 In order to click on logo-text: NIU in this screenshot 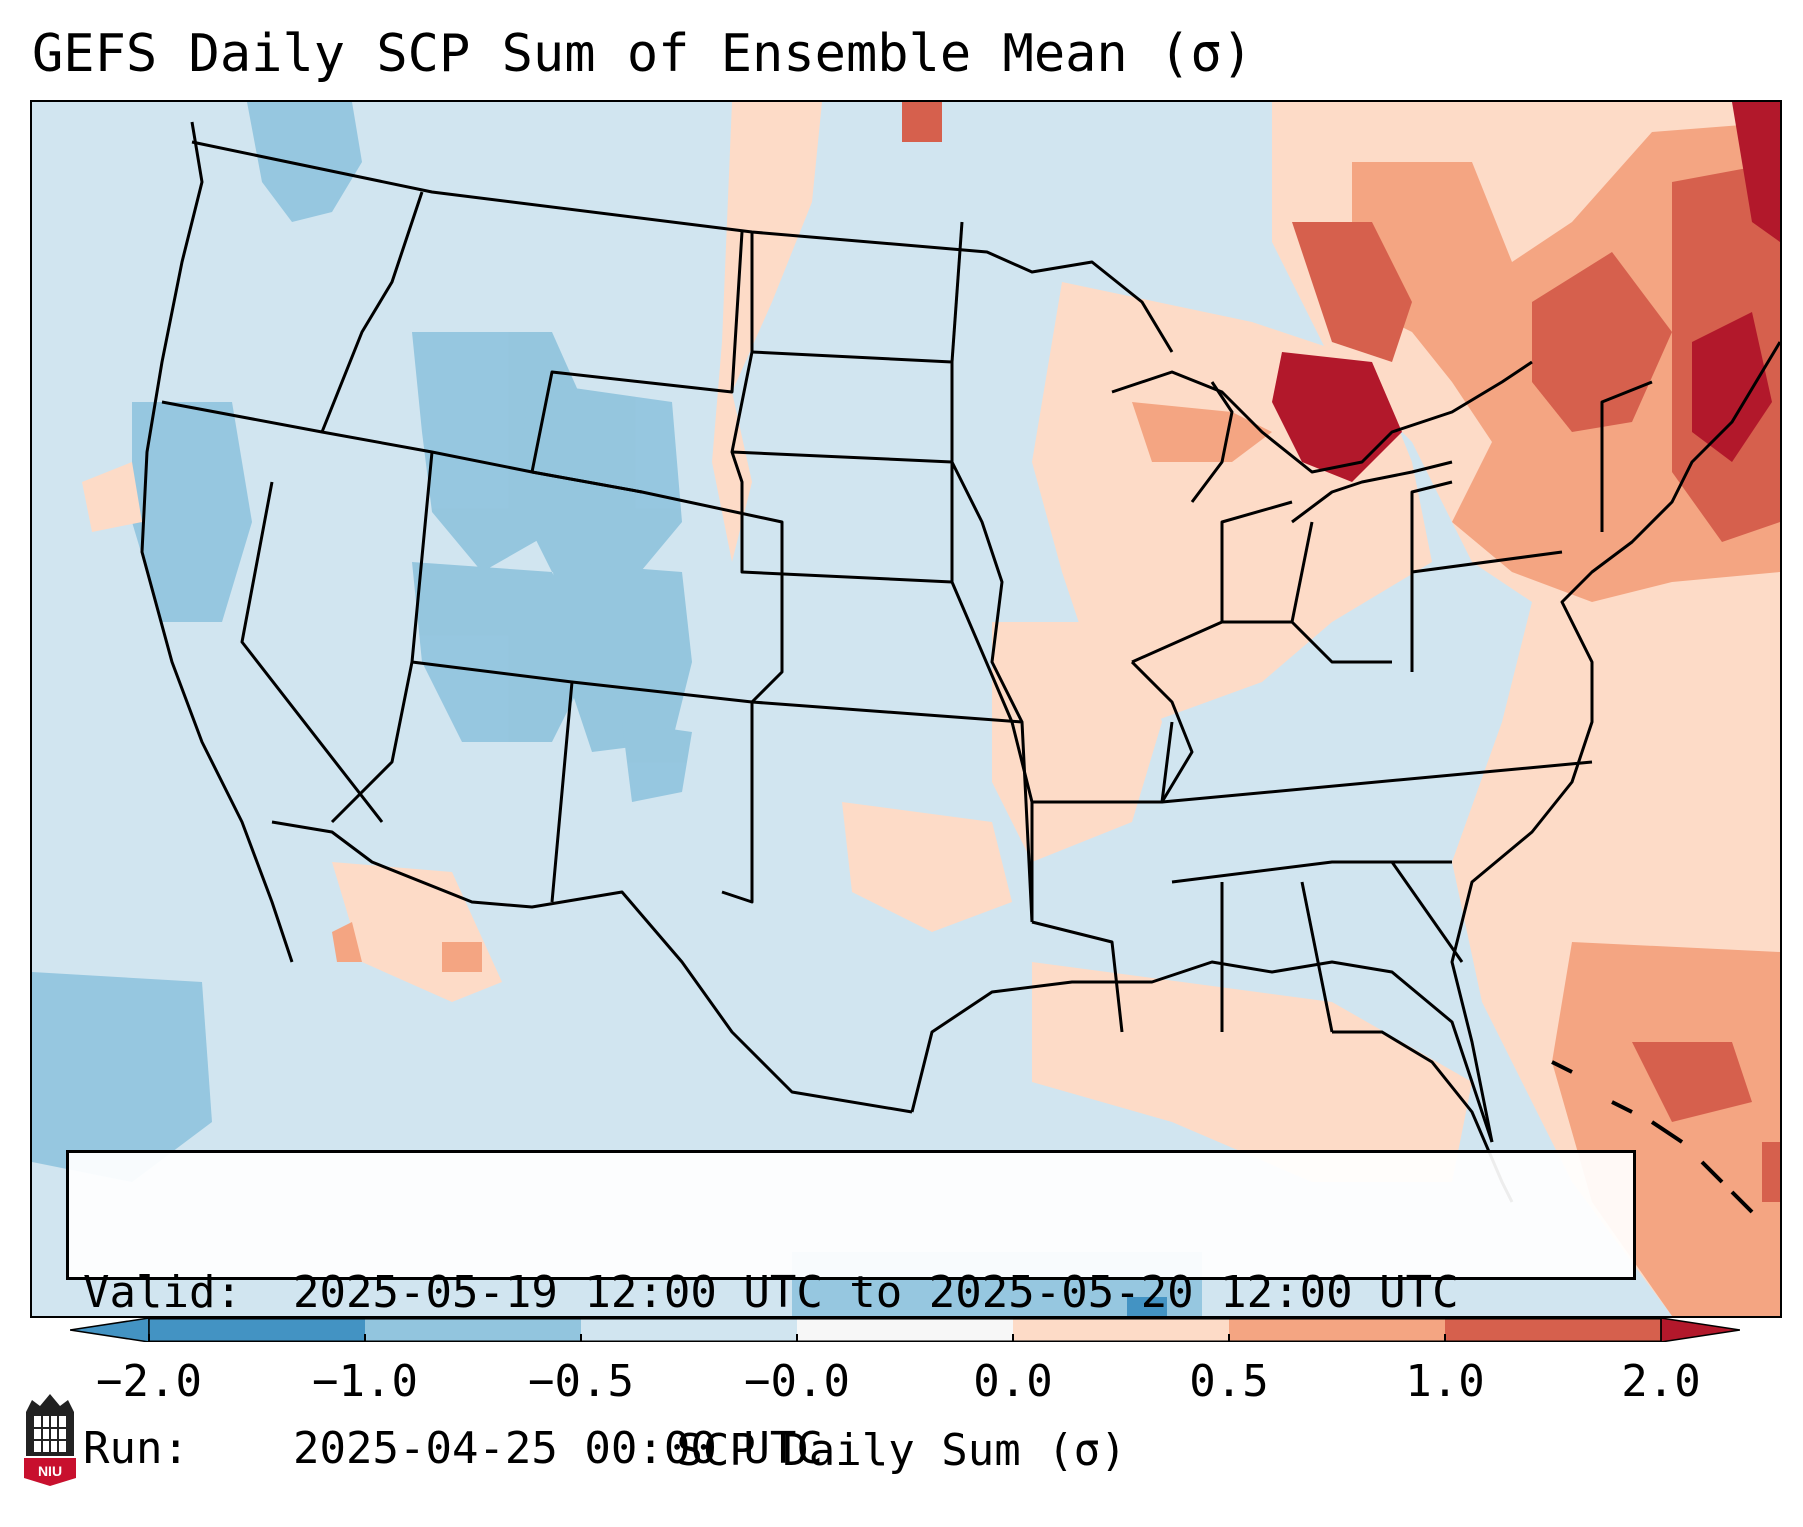, I will do `click(50, 1471)`.